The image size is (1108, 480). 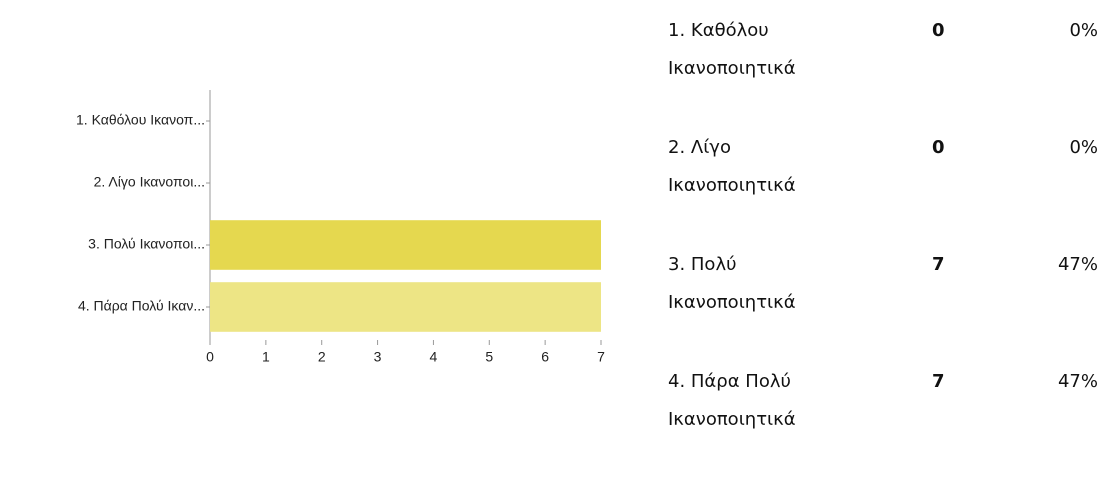 What do you see at coordinates (378, 357) in the screenshot?
I see `x-tick-label: 3` at bounding box center [378, 357].